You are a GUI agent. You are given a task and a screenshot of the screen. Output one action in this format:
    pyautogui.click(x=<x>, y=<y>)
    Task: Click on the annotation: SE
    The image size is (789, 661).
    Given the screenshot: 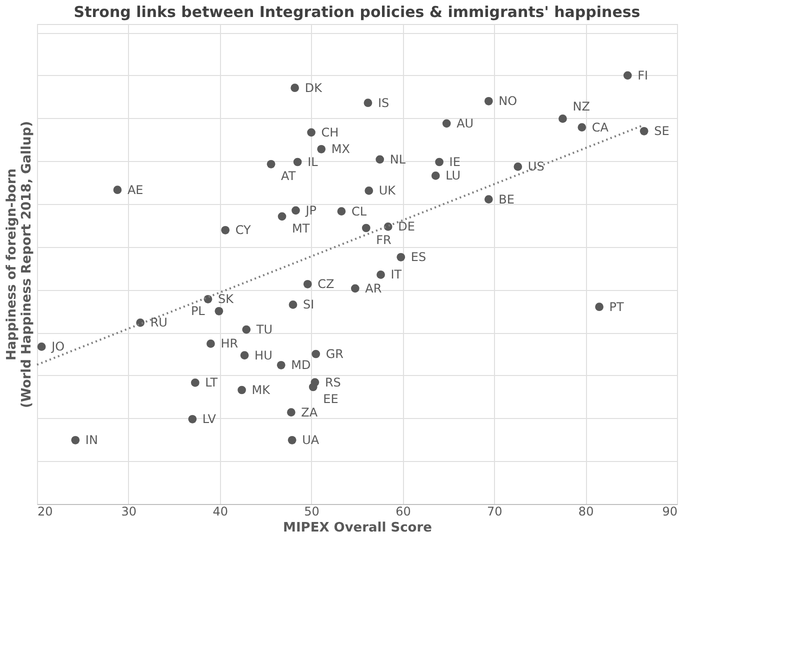 What is the action you would take?
    pyautogui.click(x=662, y=131)
    